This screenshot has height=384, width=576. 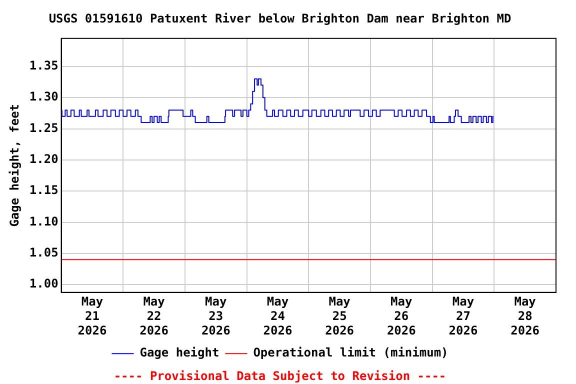 I want to click on x-tick-label: May 22 2026, so click(x=154, y=316).